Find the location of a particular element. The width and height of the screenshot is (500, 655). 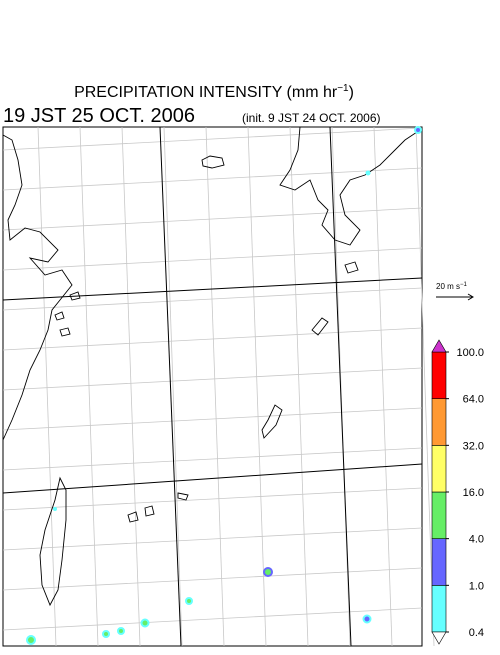

china-coast is located at coordinates (37, 287).